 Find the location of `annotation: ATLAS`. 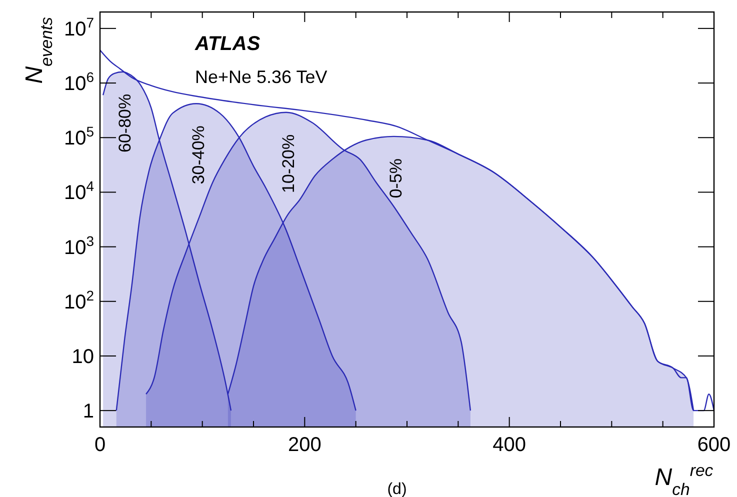

annotation: ATLAS is located at coordinates (227, 44).